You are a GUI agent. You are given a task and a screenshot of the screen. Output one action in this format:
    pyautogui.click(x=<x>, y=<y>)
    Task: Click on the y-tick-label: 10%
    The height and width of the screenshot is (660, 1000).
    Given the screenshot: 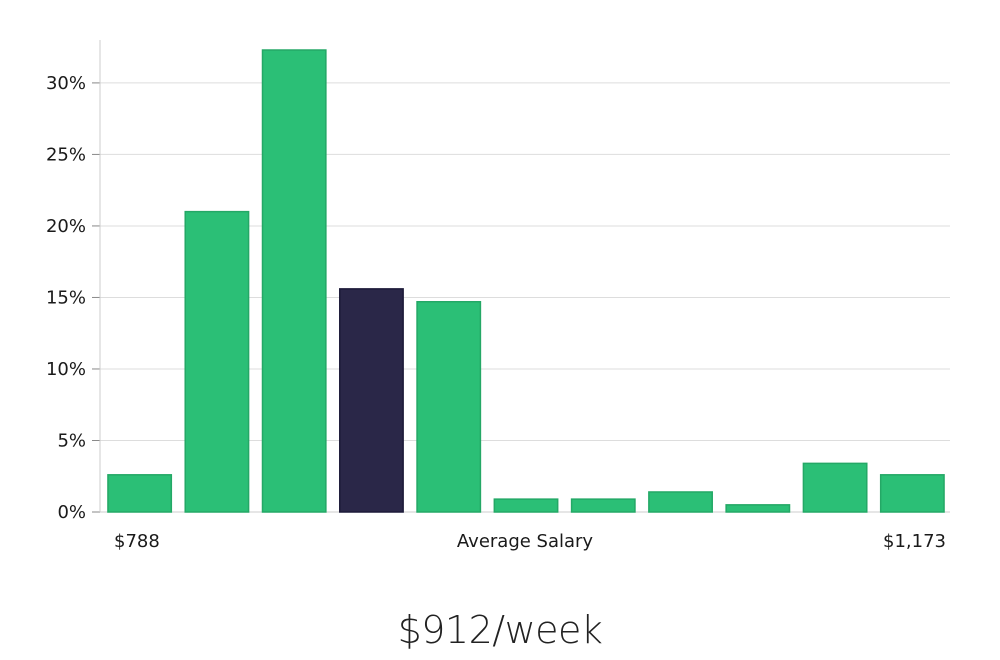 What is the action you would take?
    pyautogui.click(x=66, y=369)
    